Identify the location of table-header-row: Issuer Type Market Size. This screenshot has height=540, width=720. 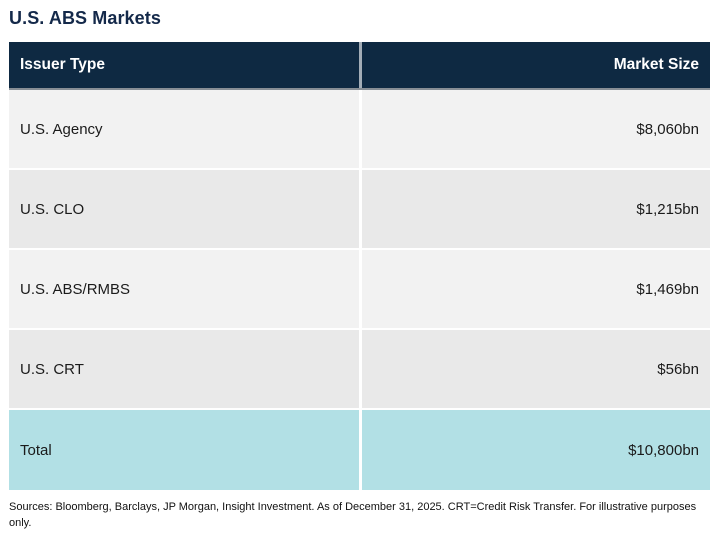
(359, 66).